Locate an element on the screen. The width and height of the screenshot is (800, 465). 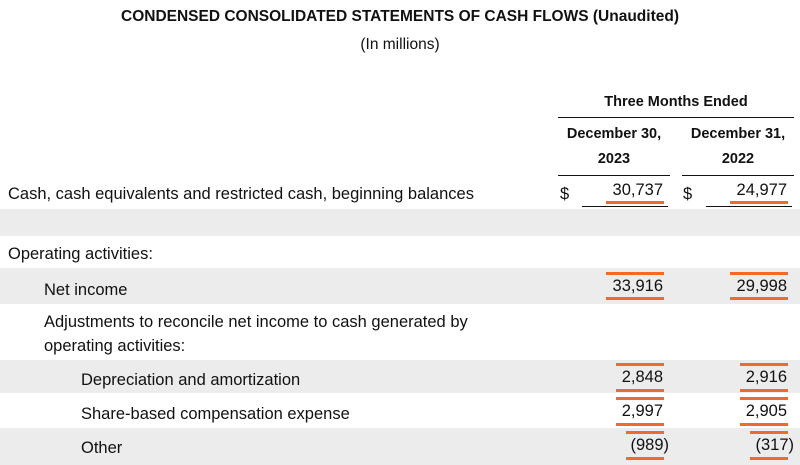
value-beginning-2022: 24,977 is located at coordinates (761, 190).